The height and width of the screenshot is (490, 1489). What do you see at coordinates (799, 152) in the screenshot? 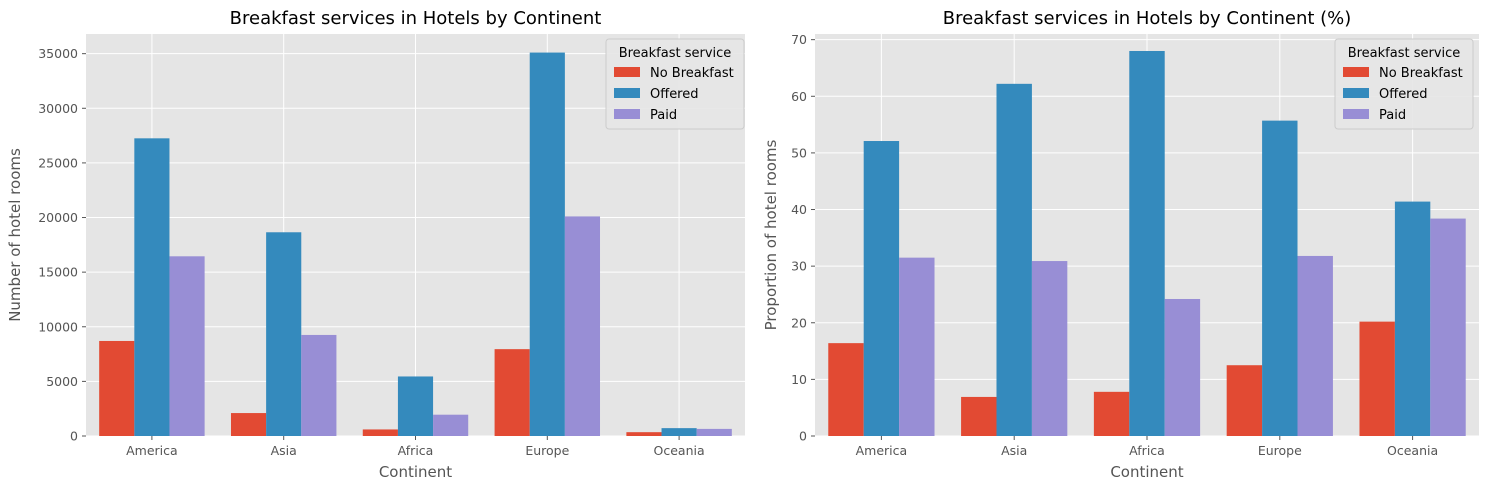
I see `y-tick-label: 50` at bounding box center [799, 152].